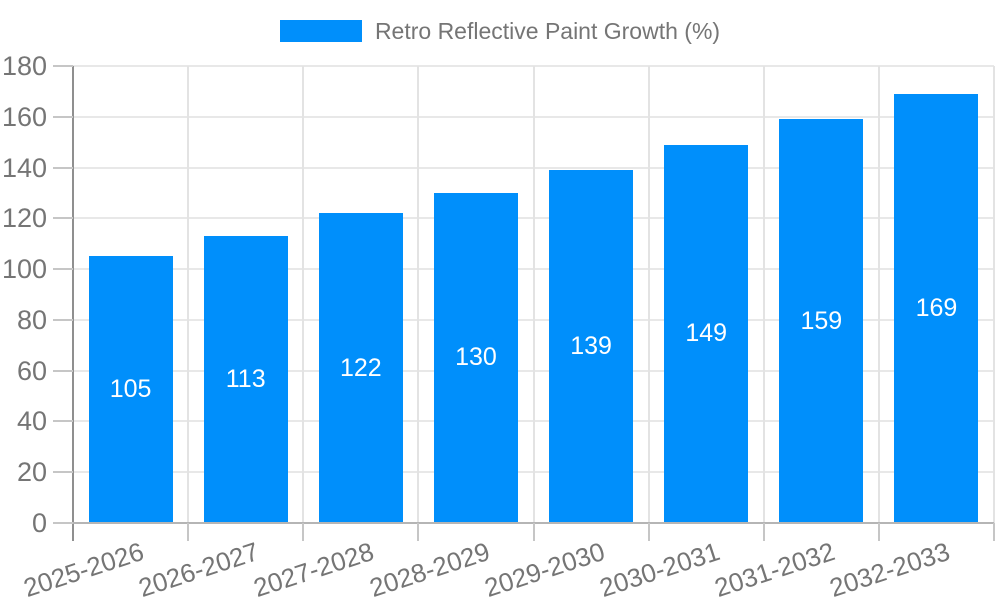 This screenshot has width=1000, height=600. Describe the element at coordinates (774, 568) in the screenshot. I see `x-axis-label: 2031-2032` at that location.